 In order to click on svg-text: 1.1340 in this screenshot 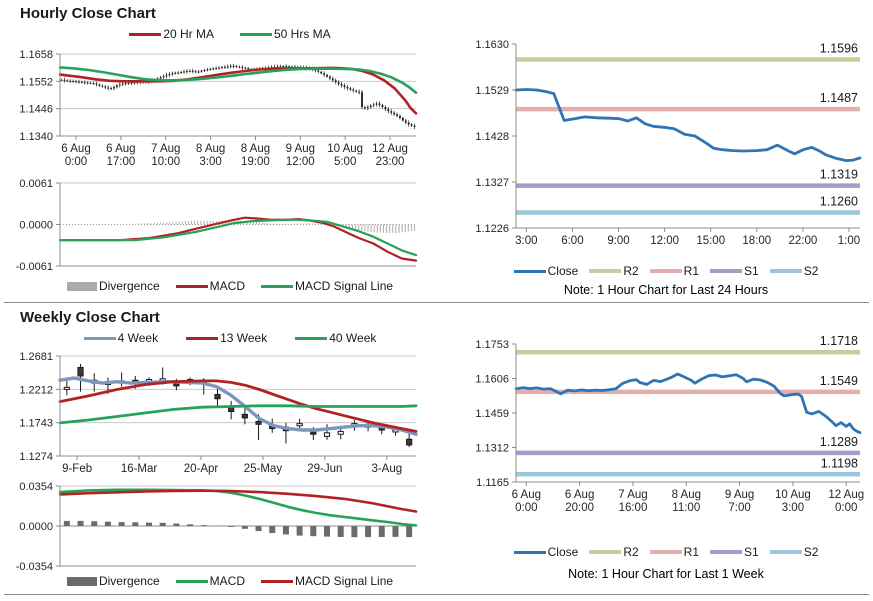, I will do `click(36, 137)`.